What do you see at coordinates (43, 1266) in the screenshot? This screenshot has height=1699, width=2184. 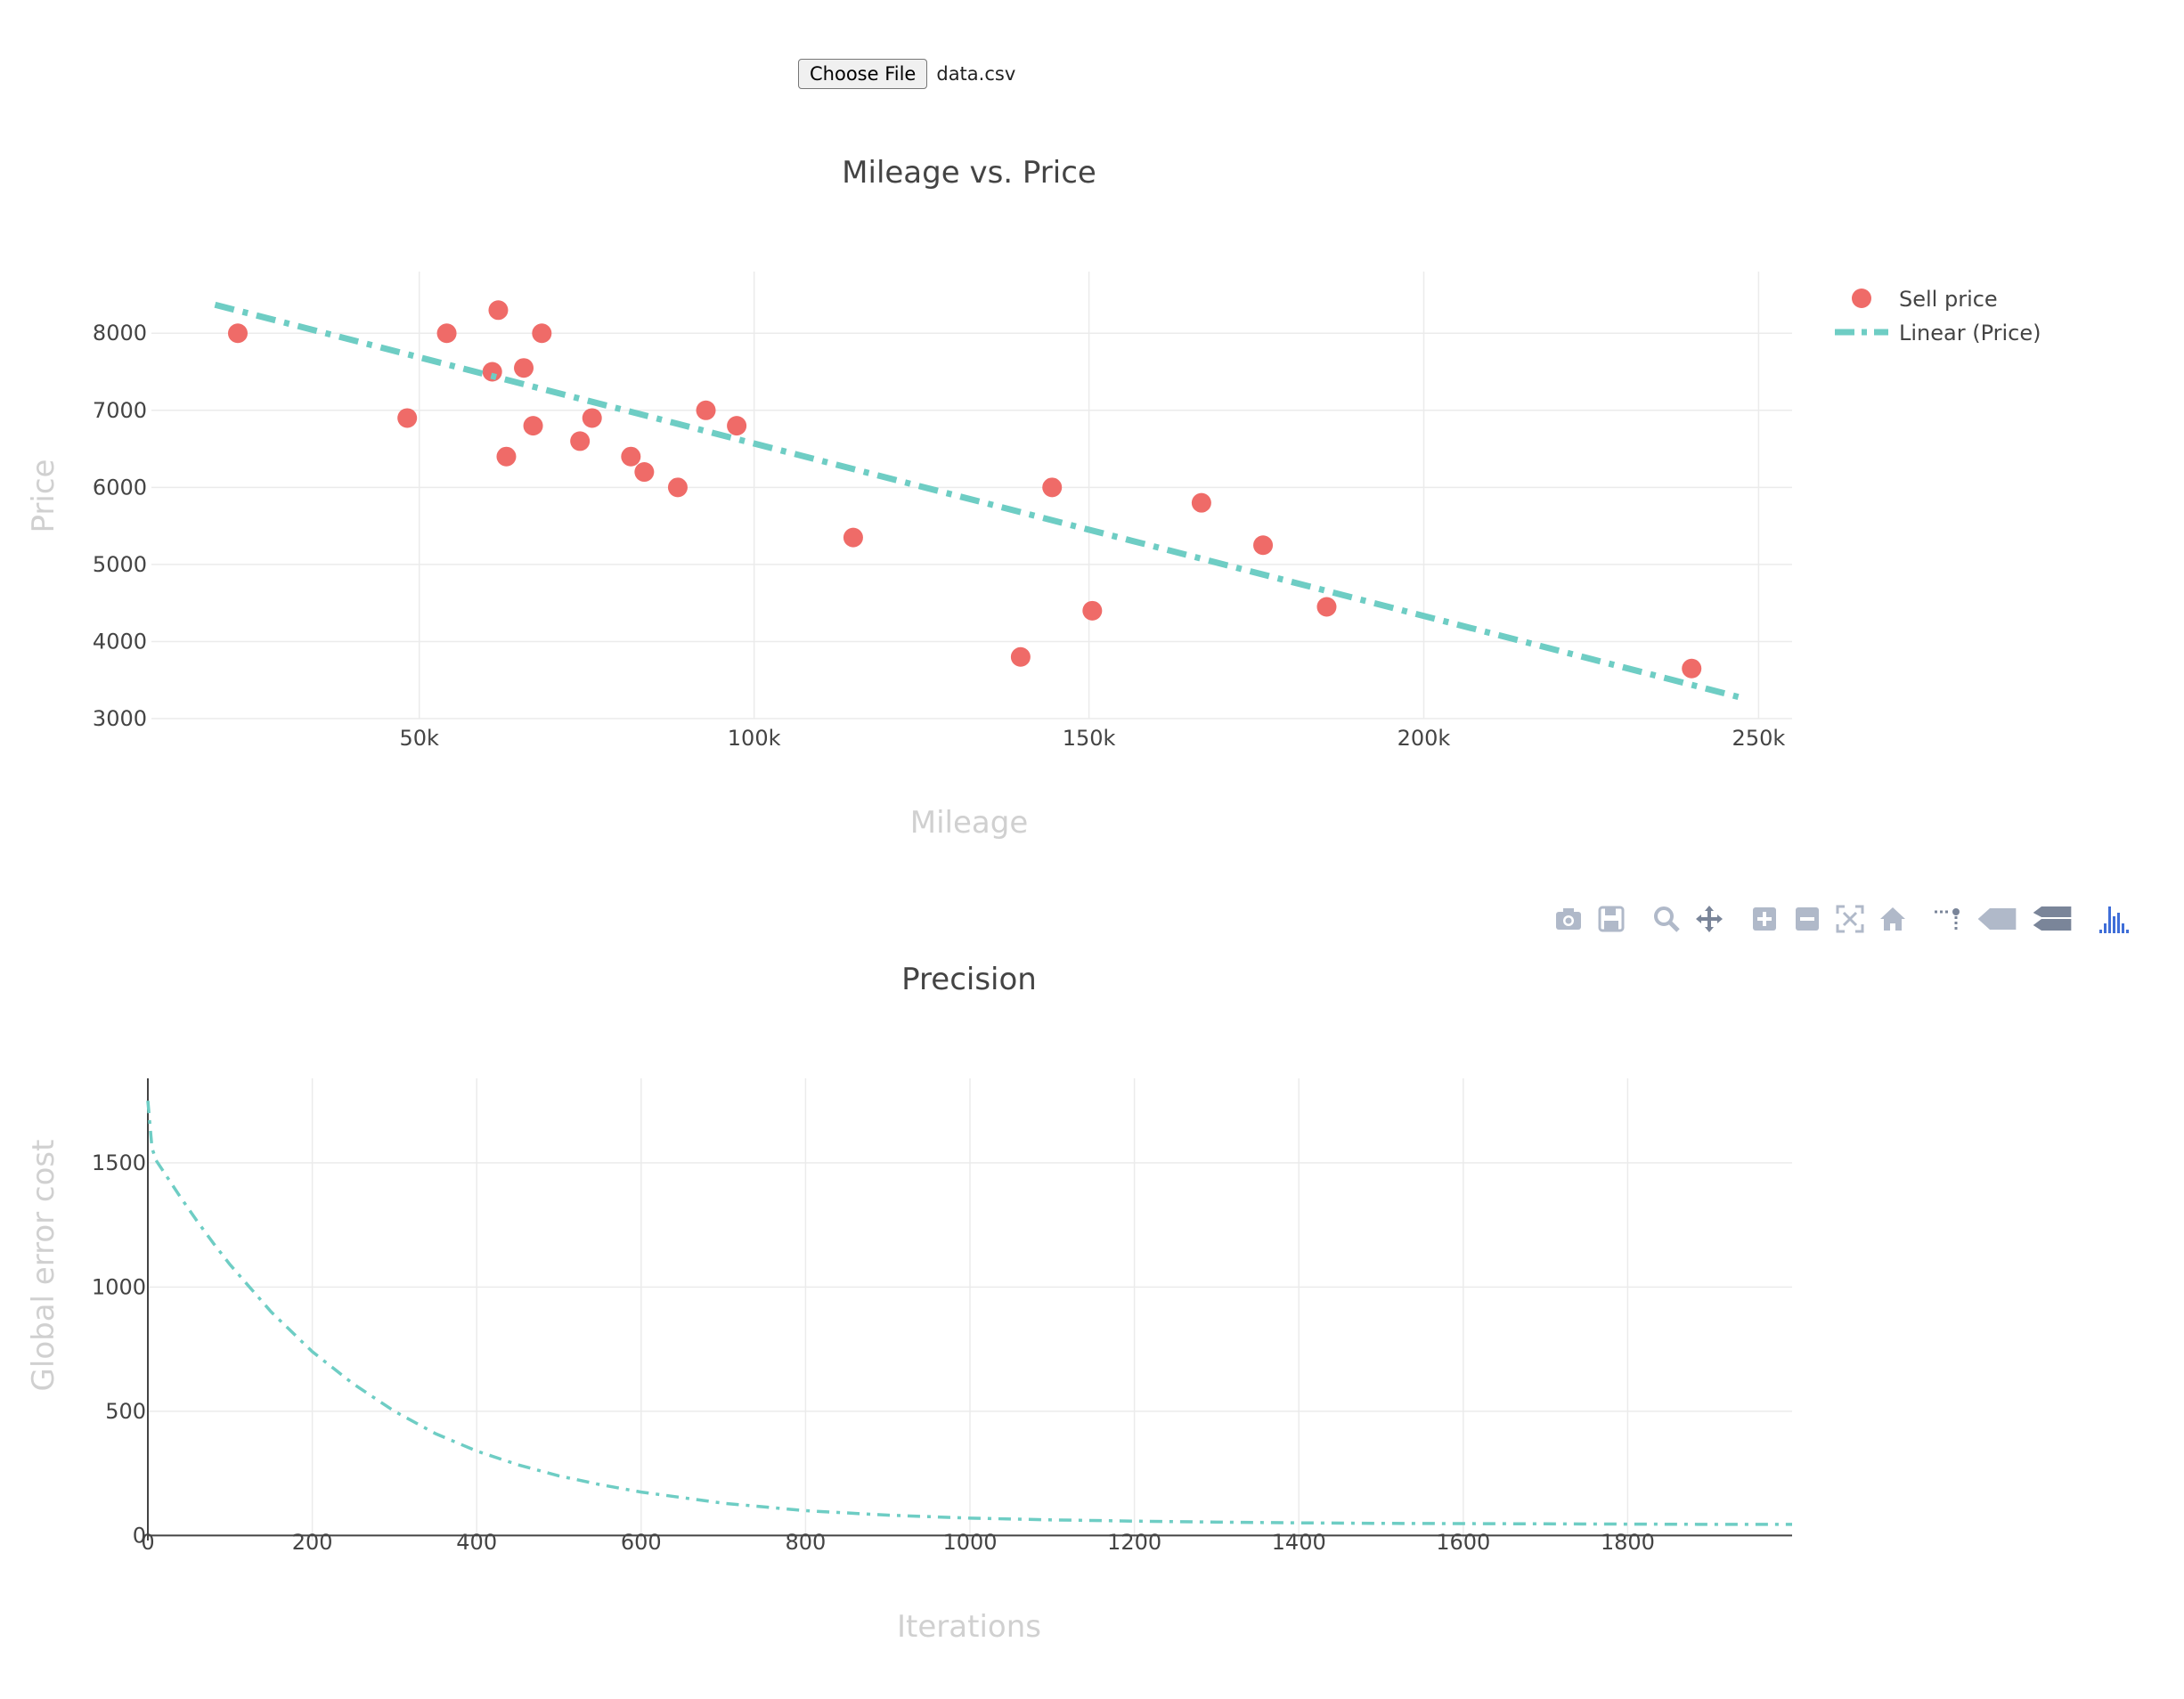 I see `y-axis-title: Global error cost` at bounding box center [43, 1266].